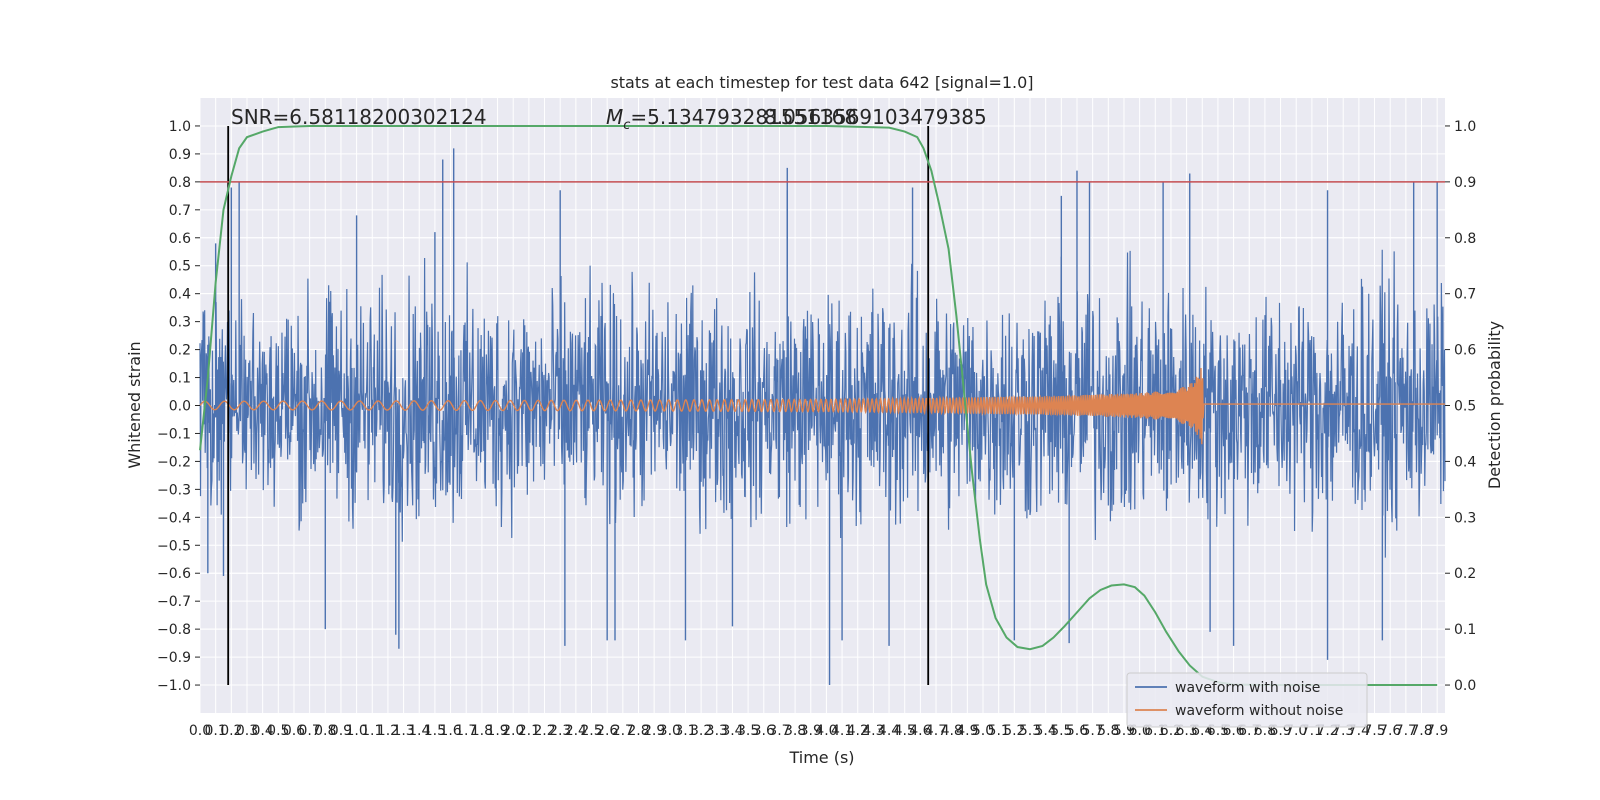 The width and height of the screenshot is (1600, 800). What do you see at coordinates (180, 155) in the screenshot?
I see `y-tick-label: 0.9` at bounding box center [180, 155].